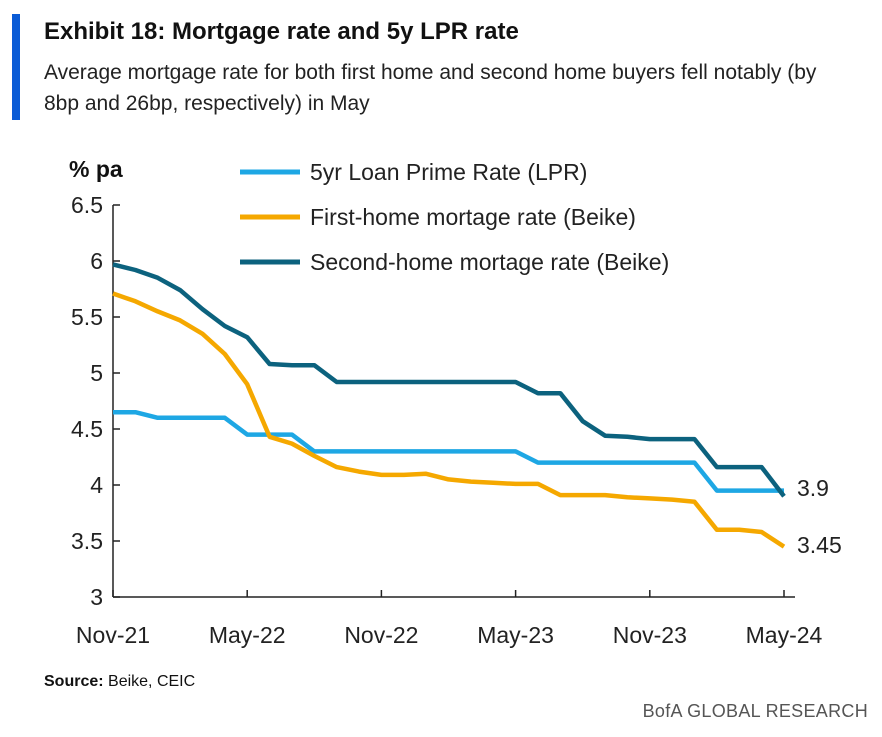 The width and height of the screenshot is (882, 737). I want to click on y-tick-label: 3.5, so click(87, 541).